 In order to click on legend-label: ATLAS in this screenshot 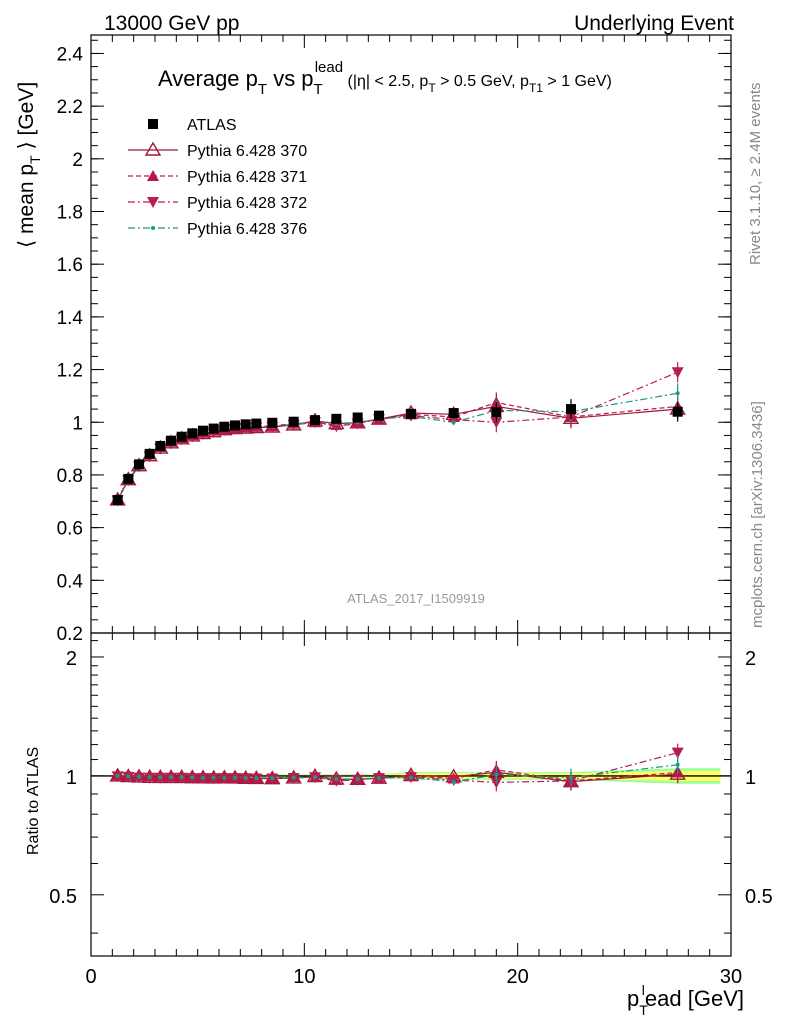, I will do `click(212, 125)`.